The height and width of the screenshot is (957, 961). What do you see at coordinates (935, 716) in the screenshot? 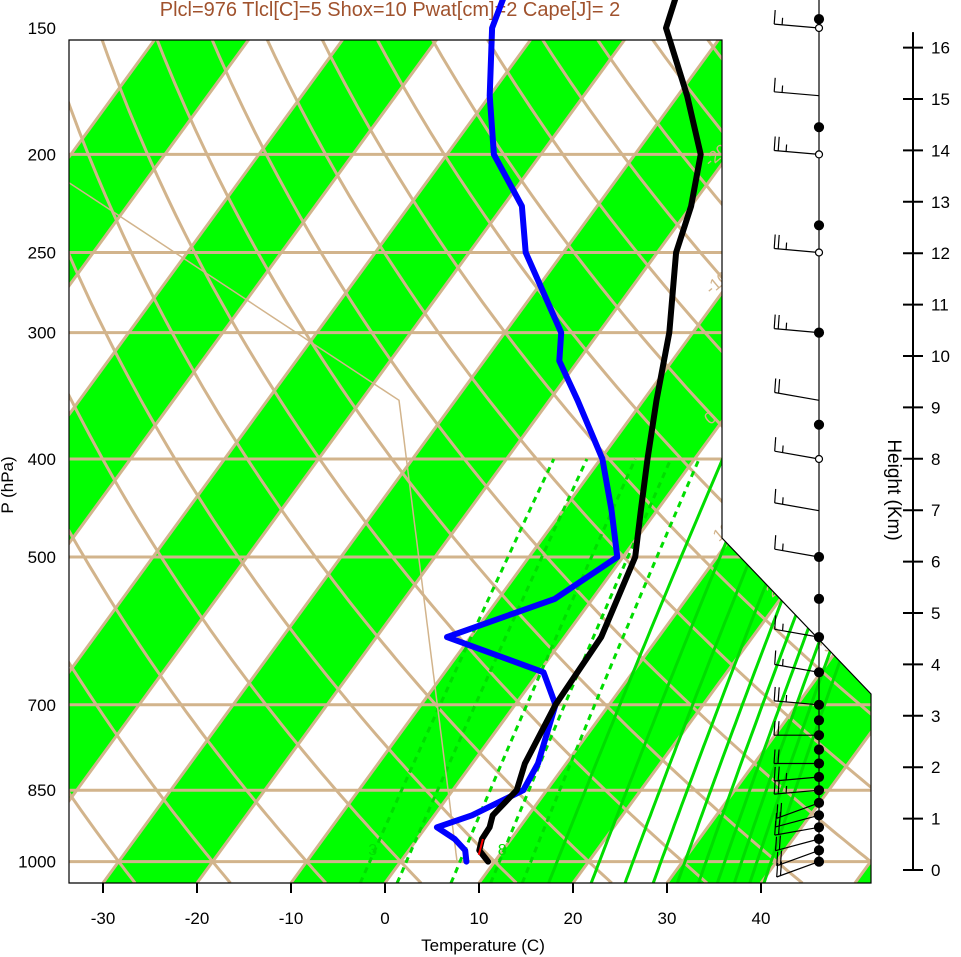
I see `height-tick-label: 3` at bounding box center [935, 716].